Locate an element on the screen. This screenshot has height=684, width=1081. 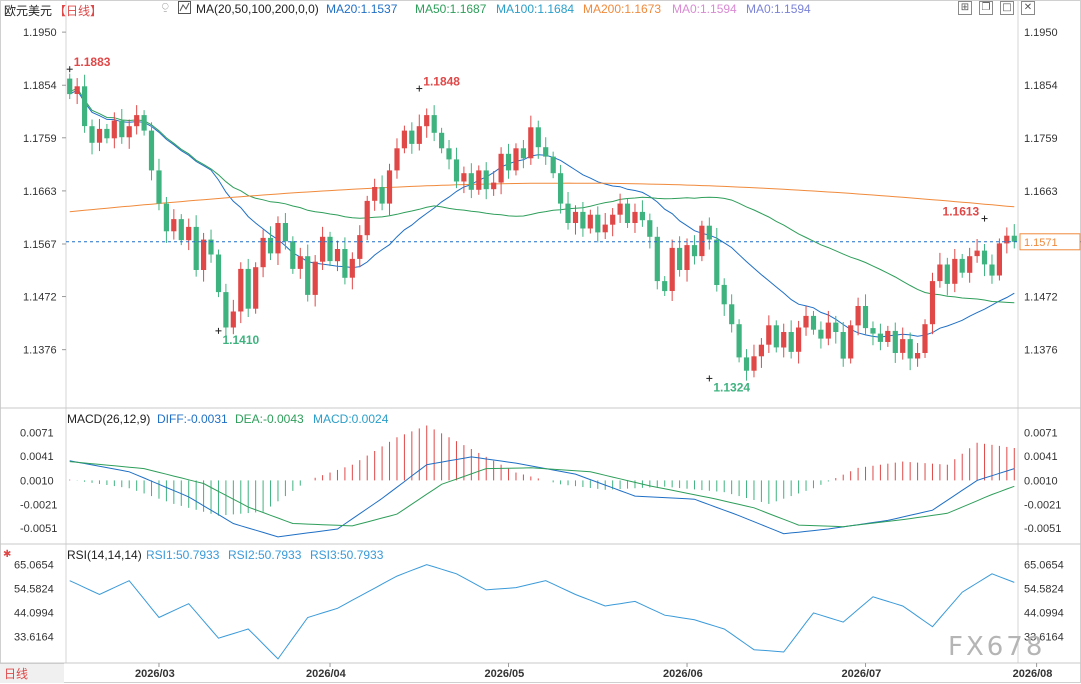
current-price-tag is located at coordinates (1050, 242).